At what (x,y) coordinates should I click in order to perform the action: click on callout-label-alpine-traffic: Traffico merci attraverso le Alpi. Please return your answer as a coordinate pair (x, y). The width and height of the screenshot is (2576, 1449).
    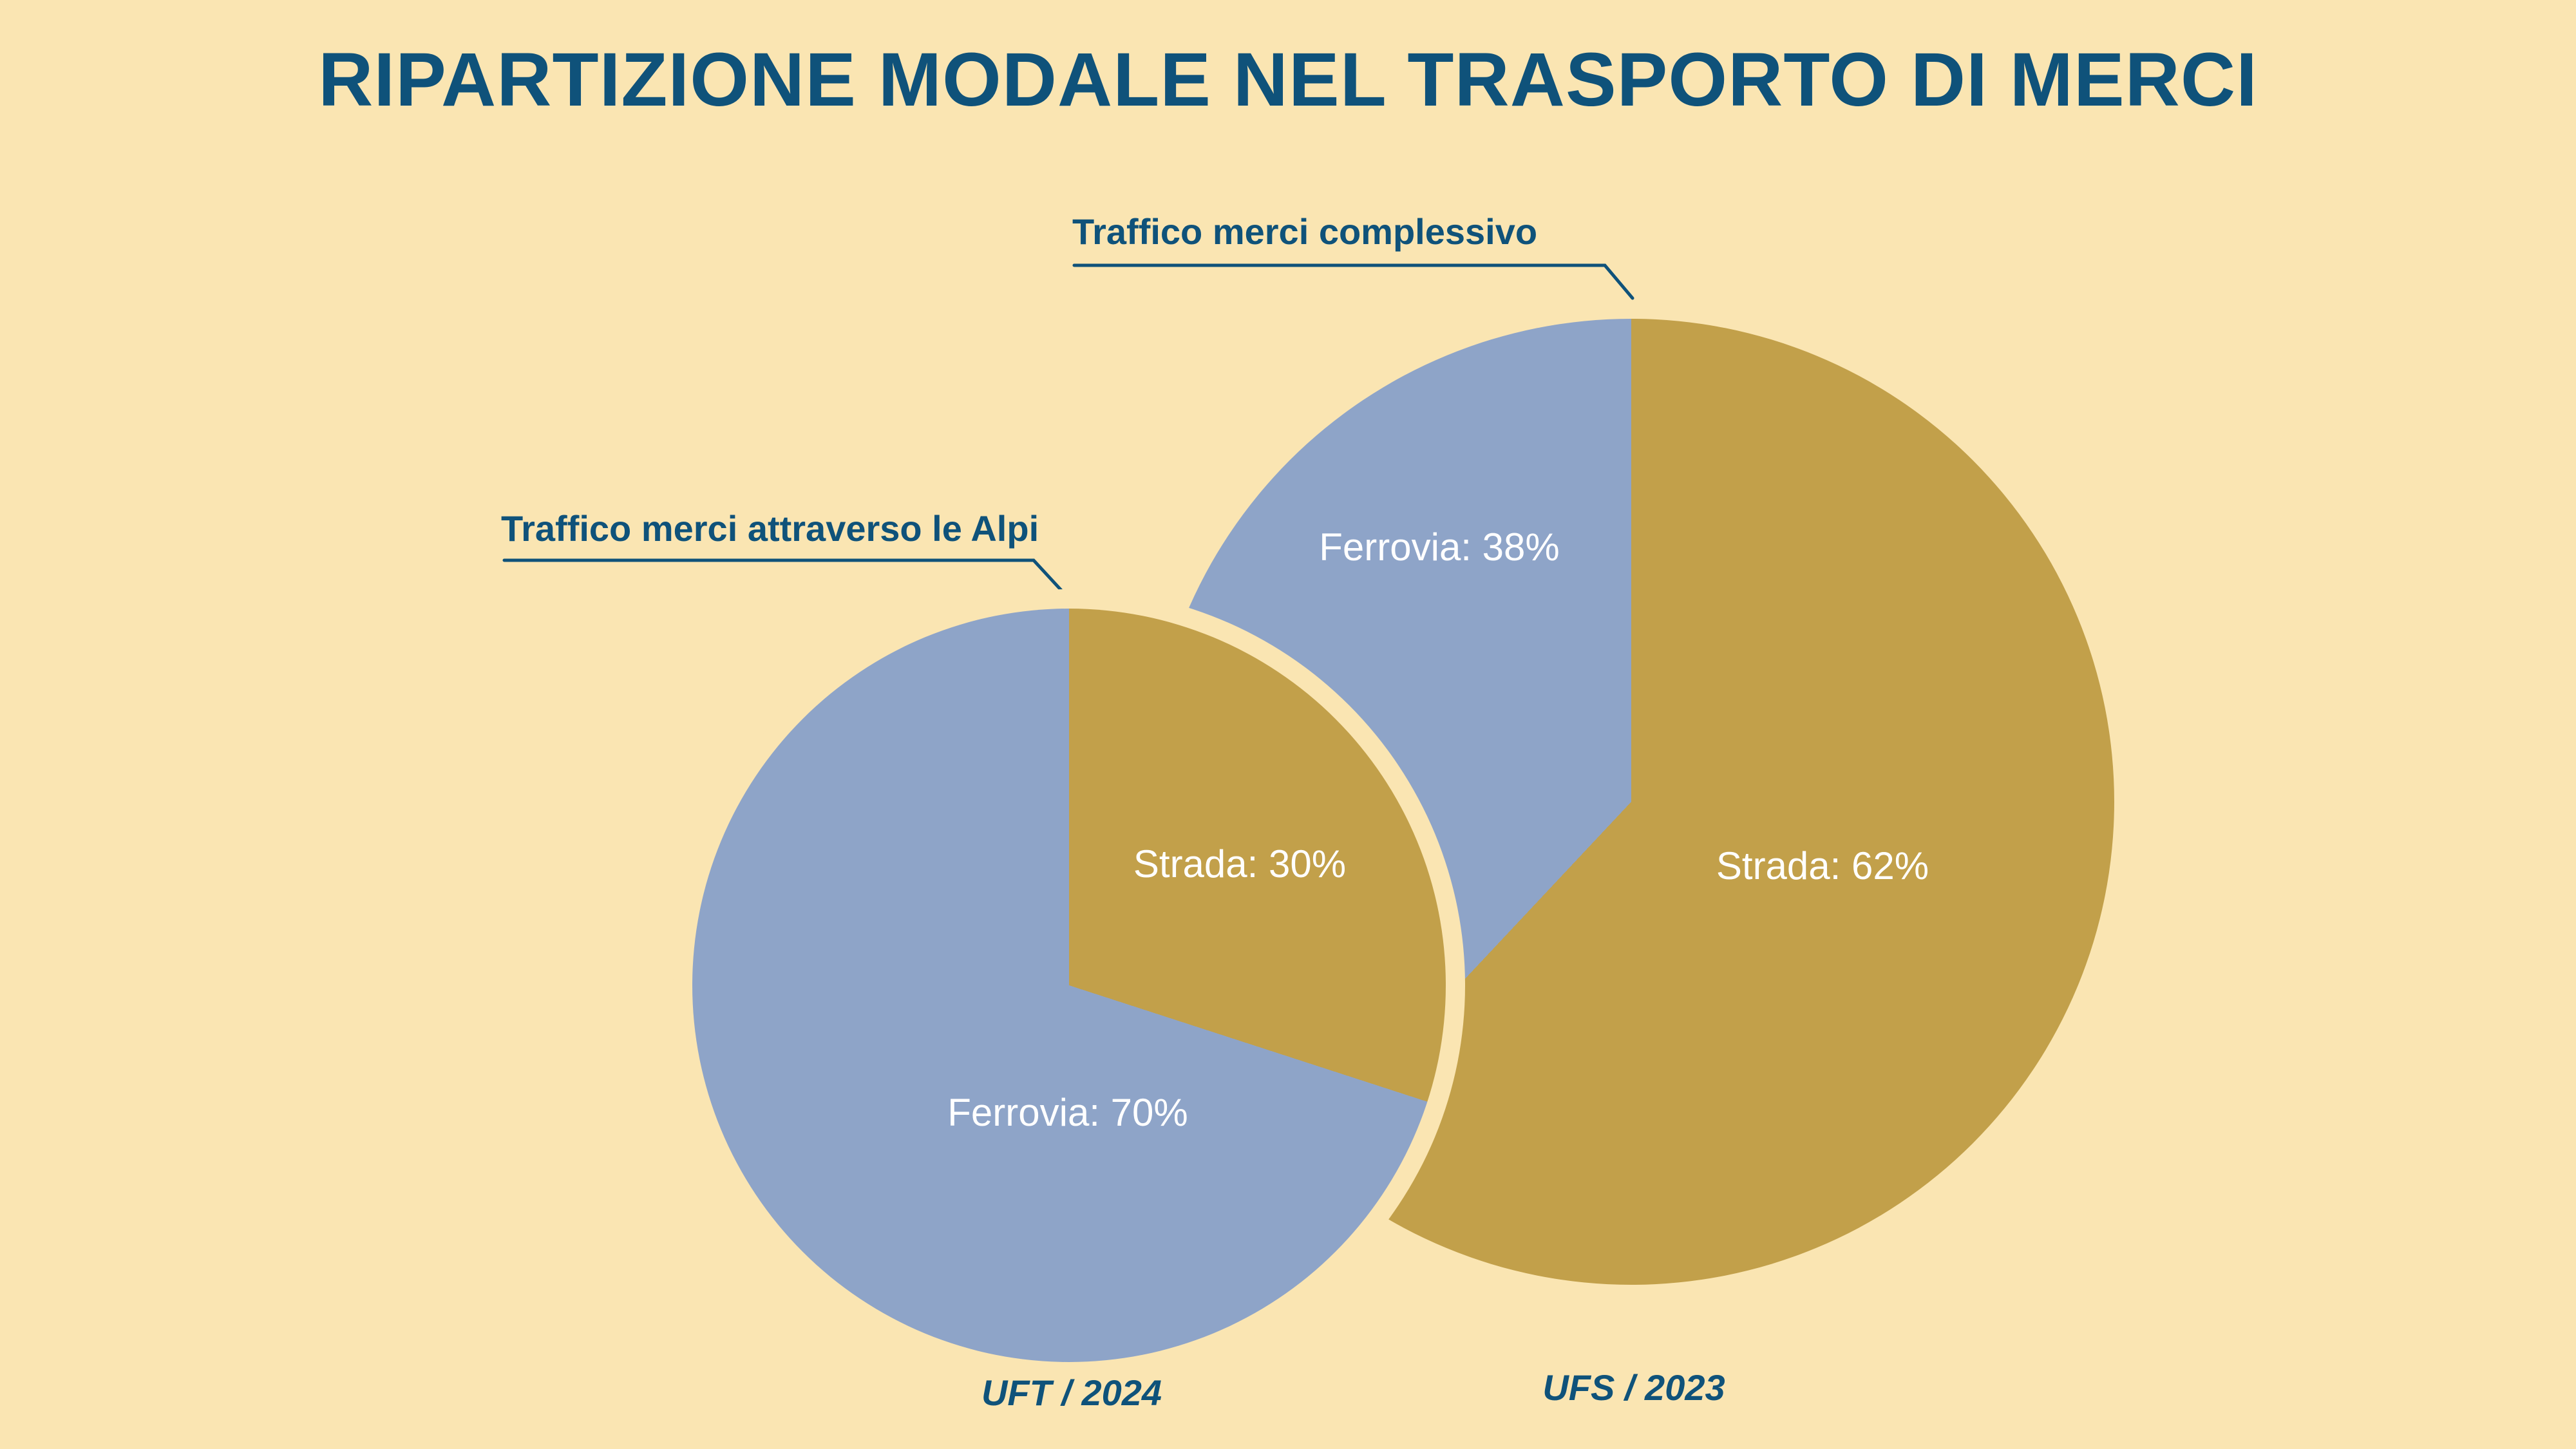
    Looking at the image, I should click on (770, 528).